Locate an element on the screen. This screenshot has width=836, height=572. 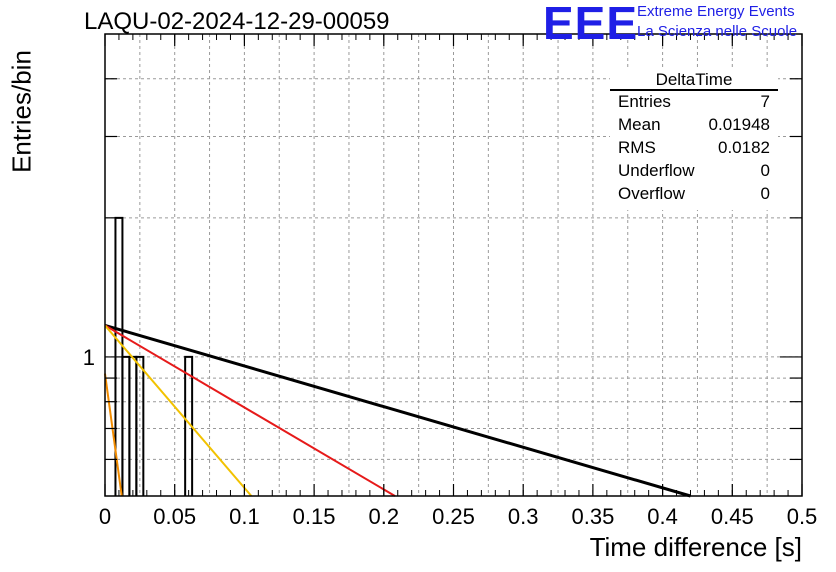
x-tick-label: 0.05 is located at coordinates (174, 516).